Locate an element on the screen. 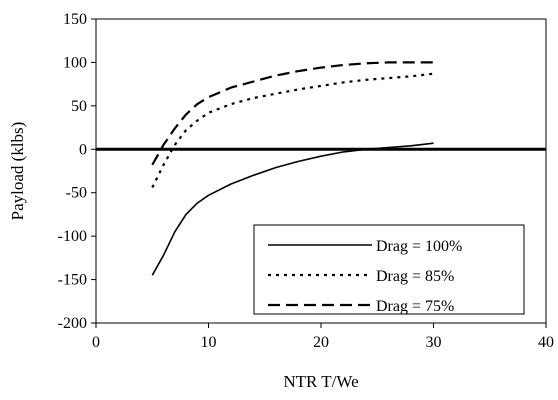 The height and width of the screenshot is (400, 558). y-axis-title: Payload (klbs) is located at coordinates (17, 171).